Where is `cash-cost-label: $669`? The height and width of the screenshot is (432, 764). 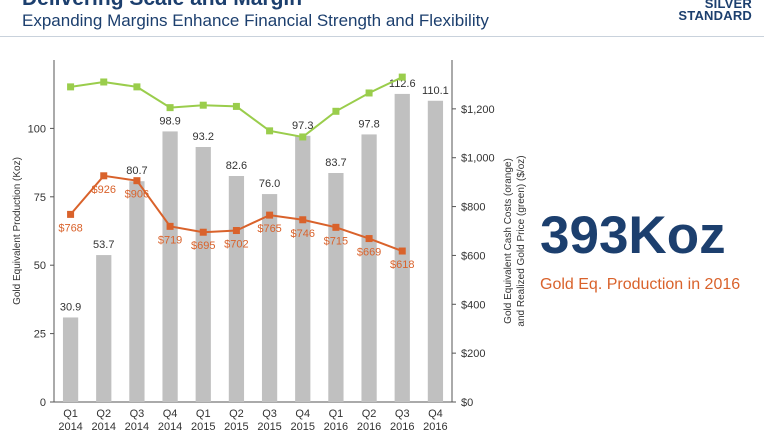
cash-cost-label: $669 is located at coordinates (369, 253).